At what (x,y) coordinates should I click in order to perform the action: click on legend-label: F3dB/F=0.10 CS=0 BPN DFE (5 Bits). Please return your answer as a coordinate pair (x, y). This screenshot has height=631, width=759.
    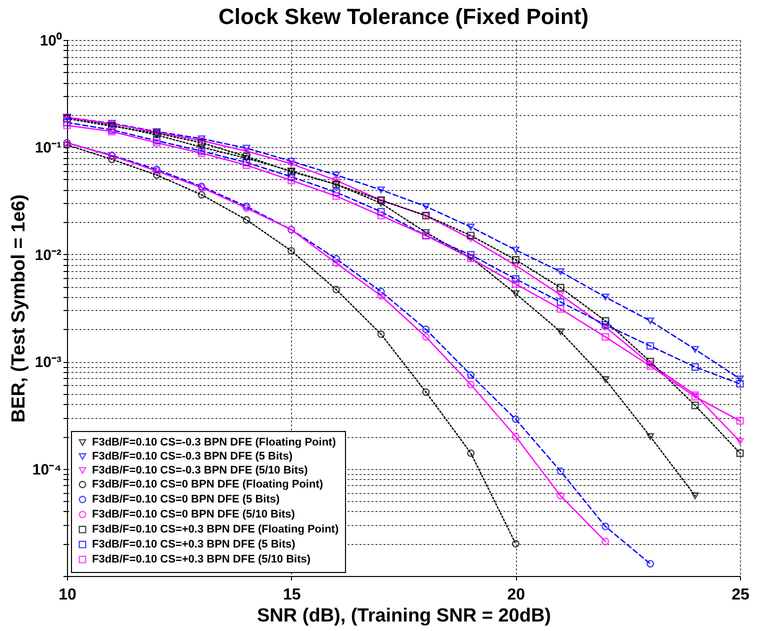
    Looking at the image, I should click on (186, 500).